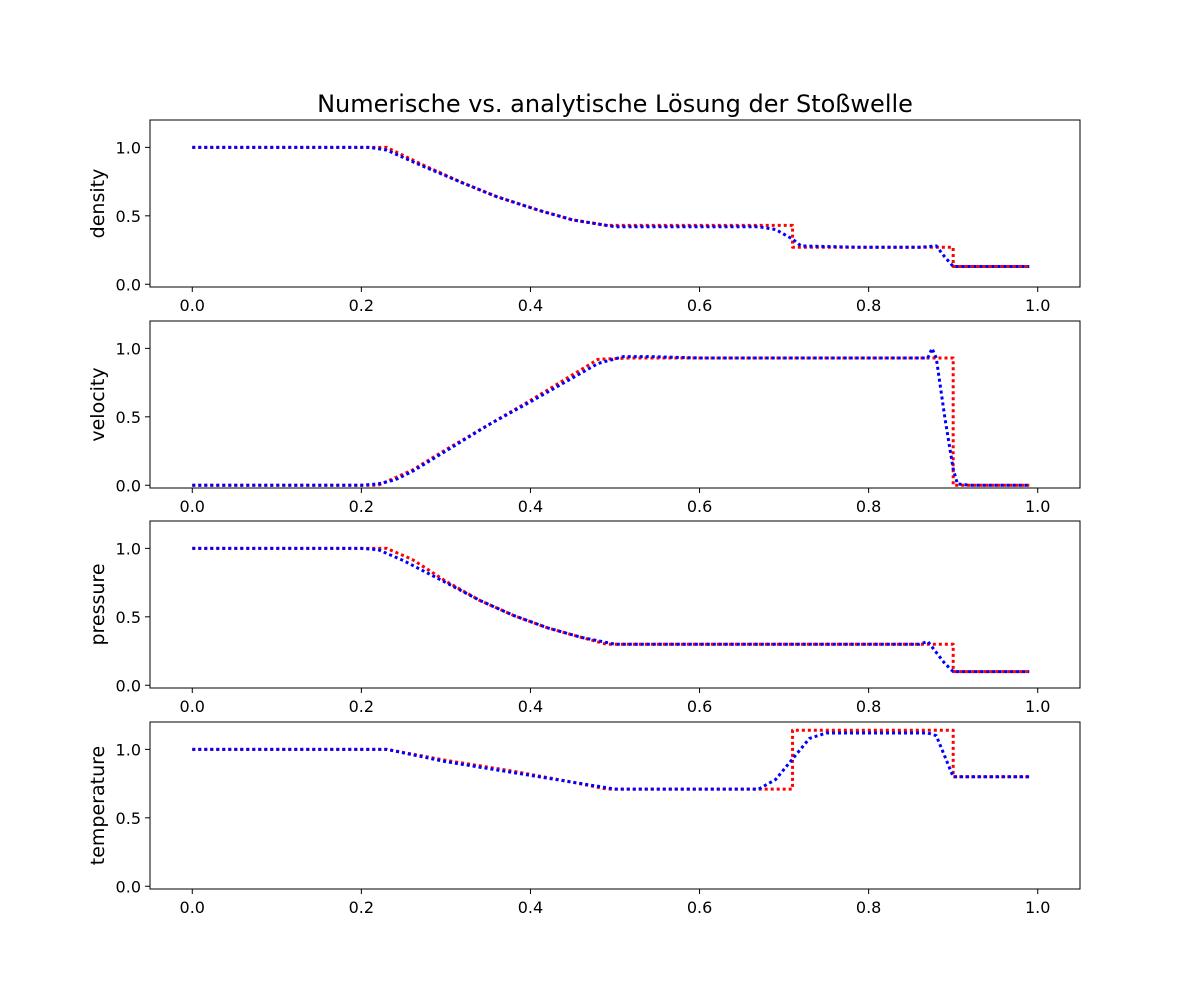  What do you see at coordinates (128, 617) in the screenshot?
I see `pressure-y-tick-label: 0.5` at bounding box center [128, 617].